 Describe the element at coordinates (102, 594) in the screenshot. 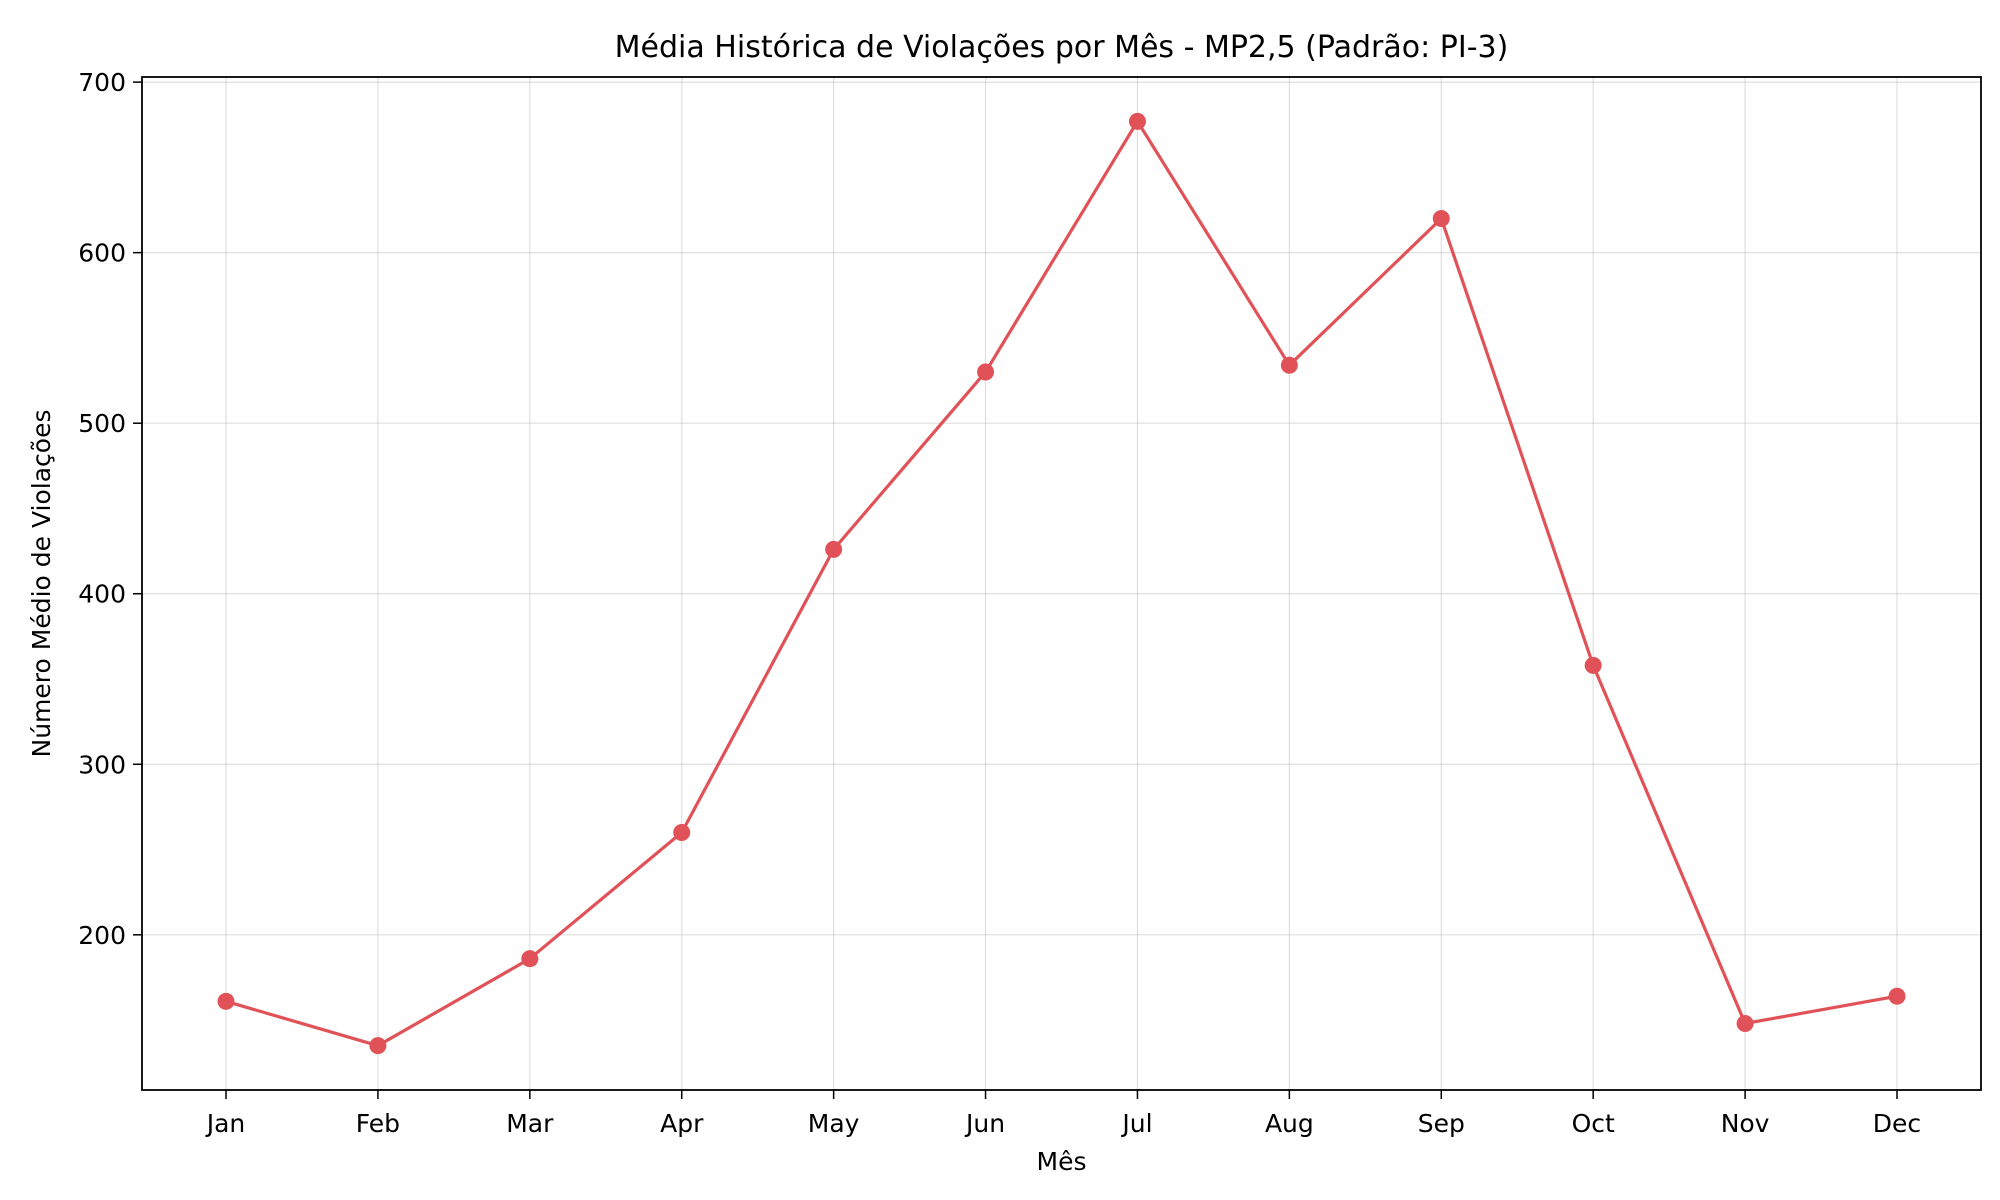

I see `y-tick-label: 400` at that location.